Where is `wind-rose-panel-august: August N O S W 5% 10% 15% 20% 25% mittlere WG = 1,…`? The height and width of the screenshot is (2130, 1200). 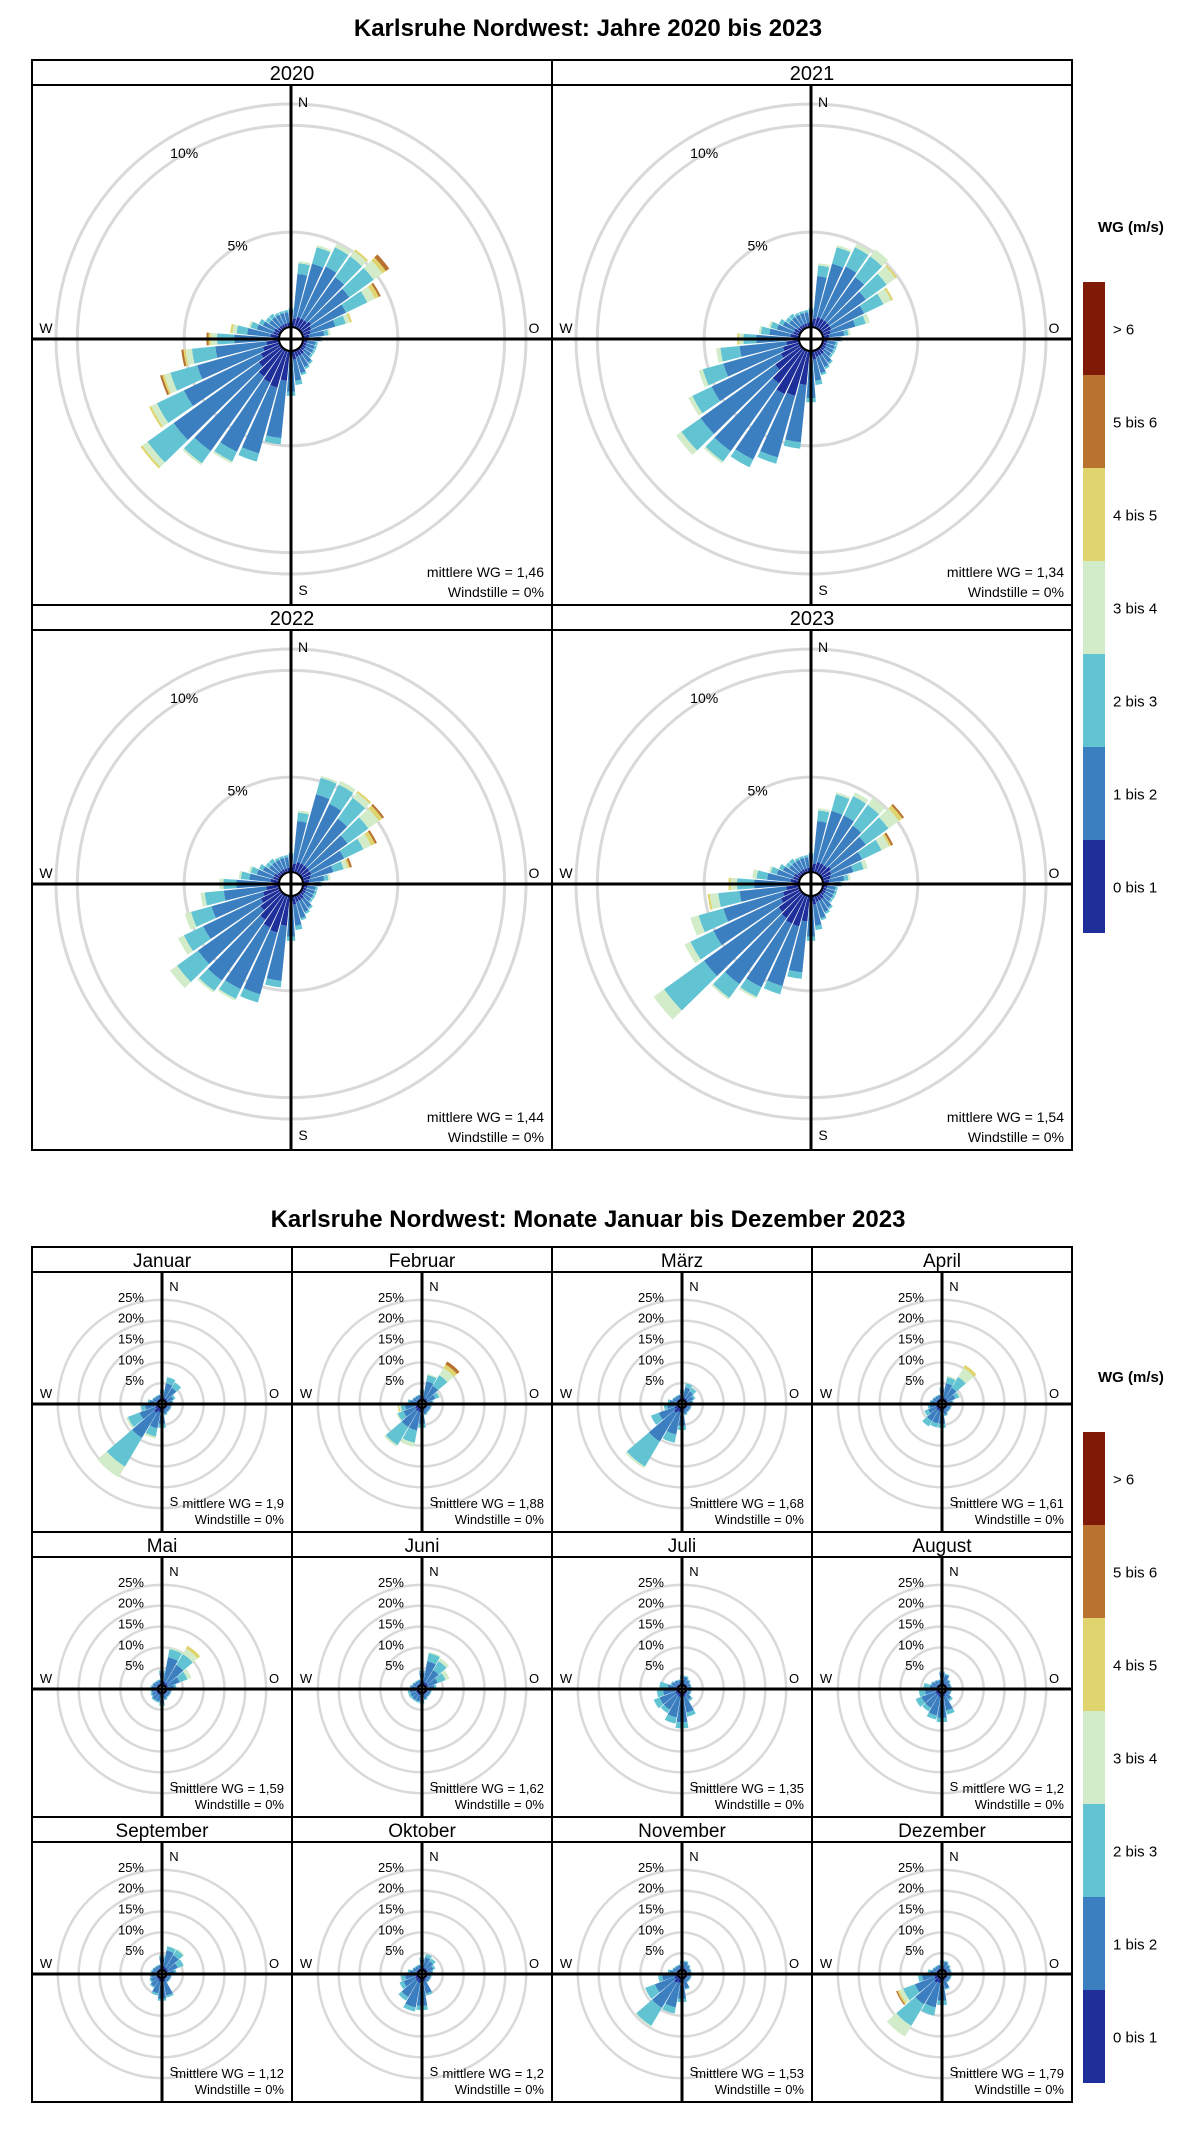
wind-rose-panel-august: August N O S W 5% 10% 15% 20% 25% mittlere WG = 1,… is located at coordinates (942, 1674).